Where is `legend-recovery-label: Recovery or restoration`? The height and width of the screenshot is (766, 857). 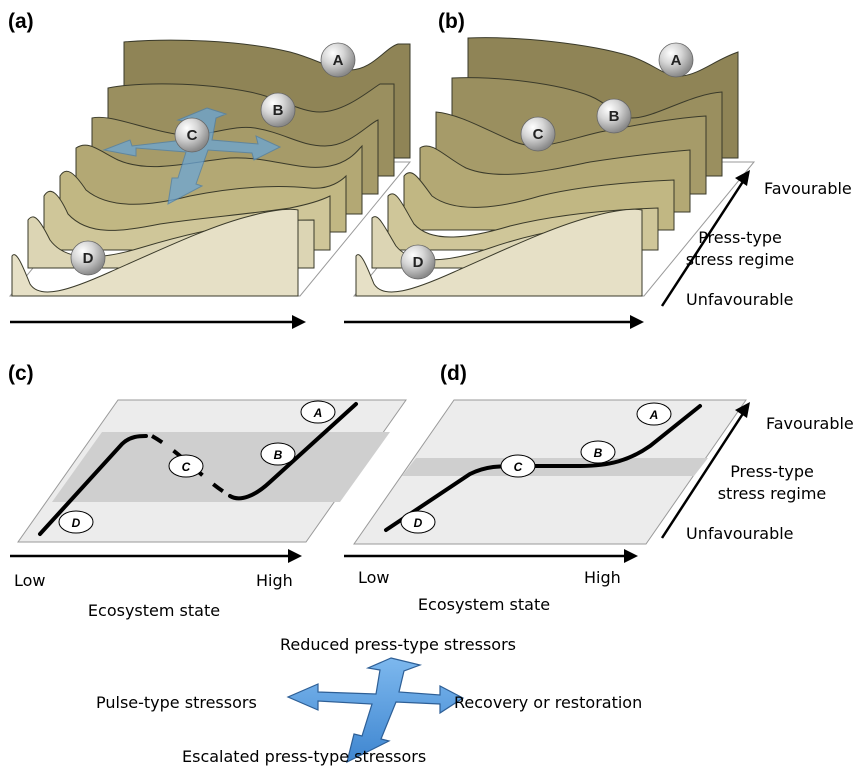
legend-recovery-label: Recovery or restoration is located at coordinates (548, 702).